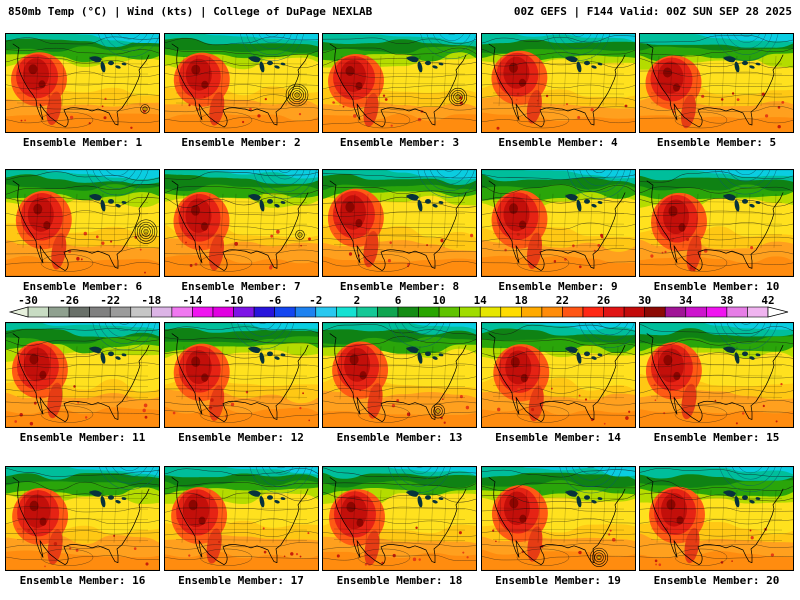 The width and height of the screenshot is (800, 600). Describe the element at coordinates (110, 300) in the screenshot. I see `colorbar-tick-label: -22` at that location.